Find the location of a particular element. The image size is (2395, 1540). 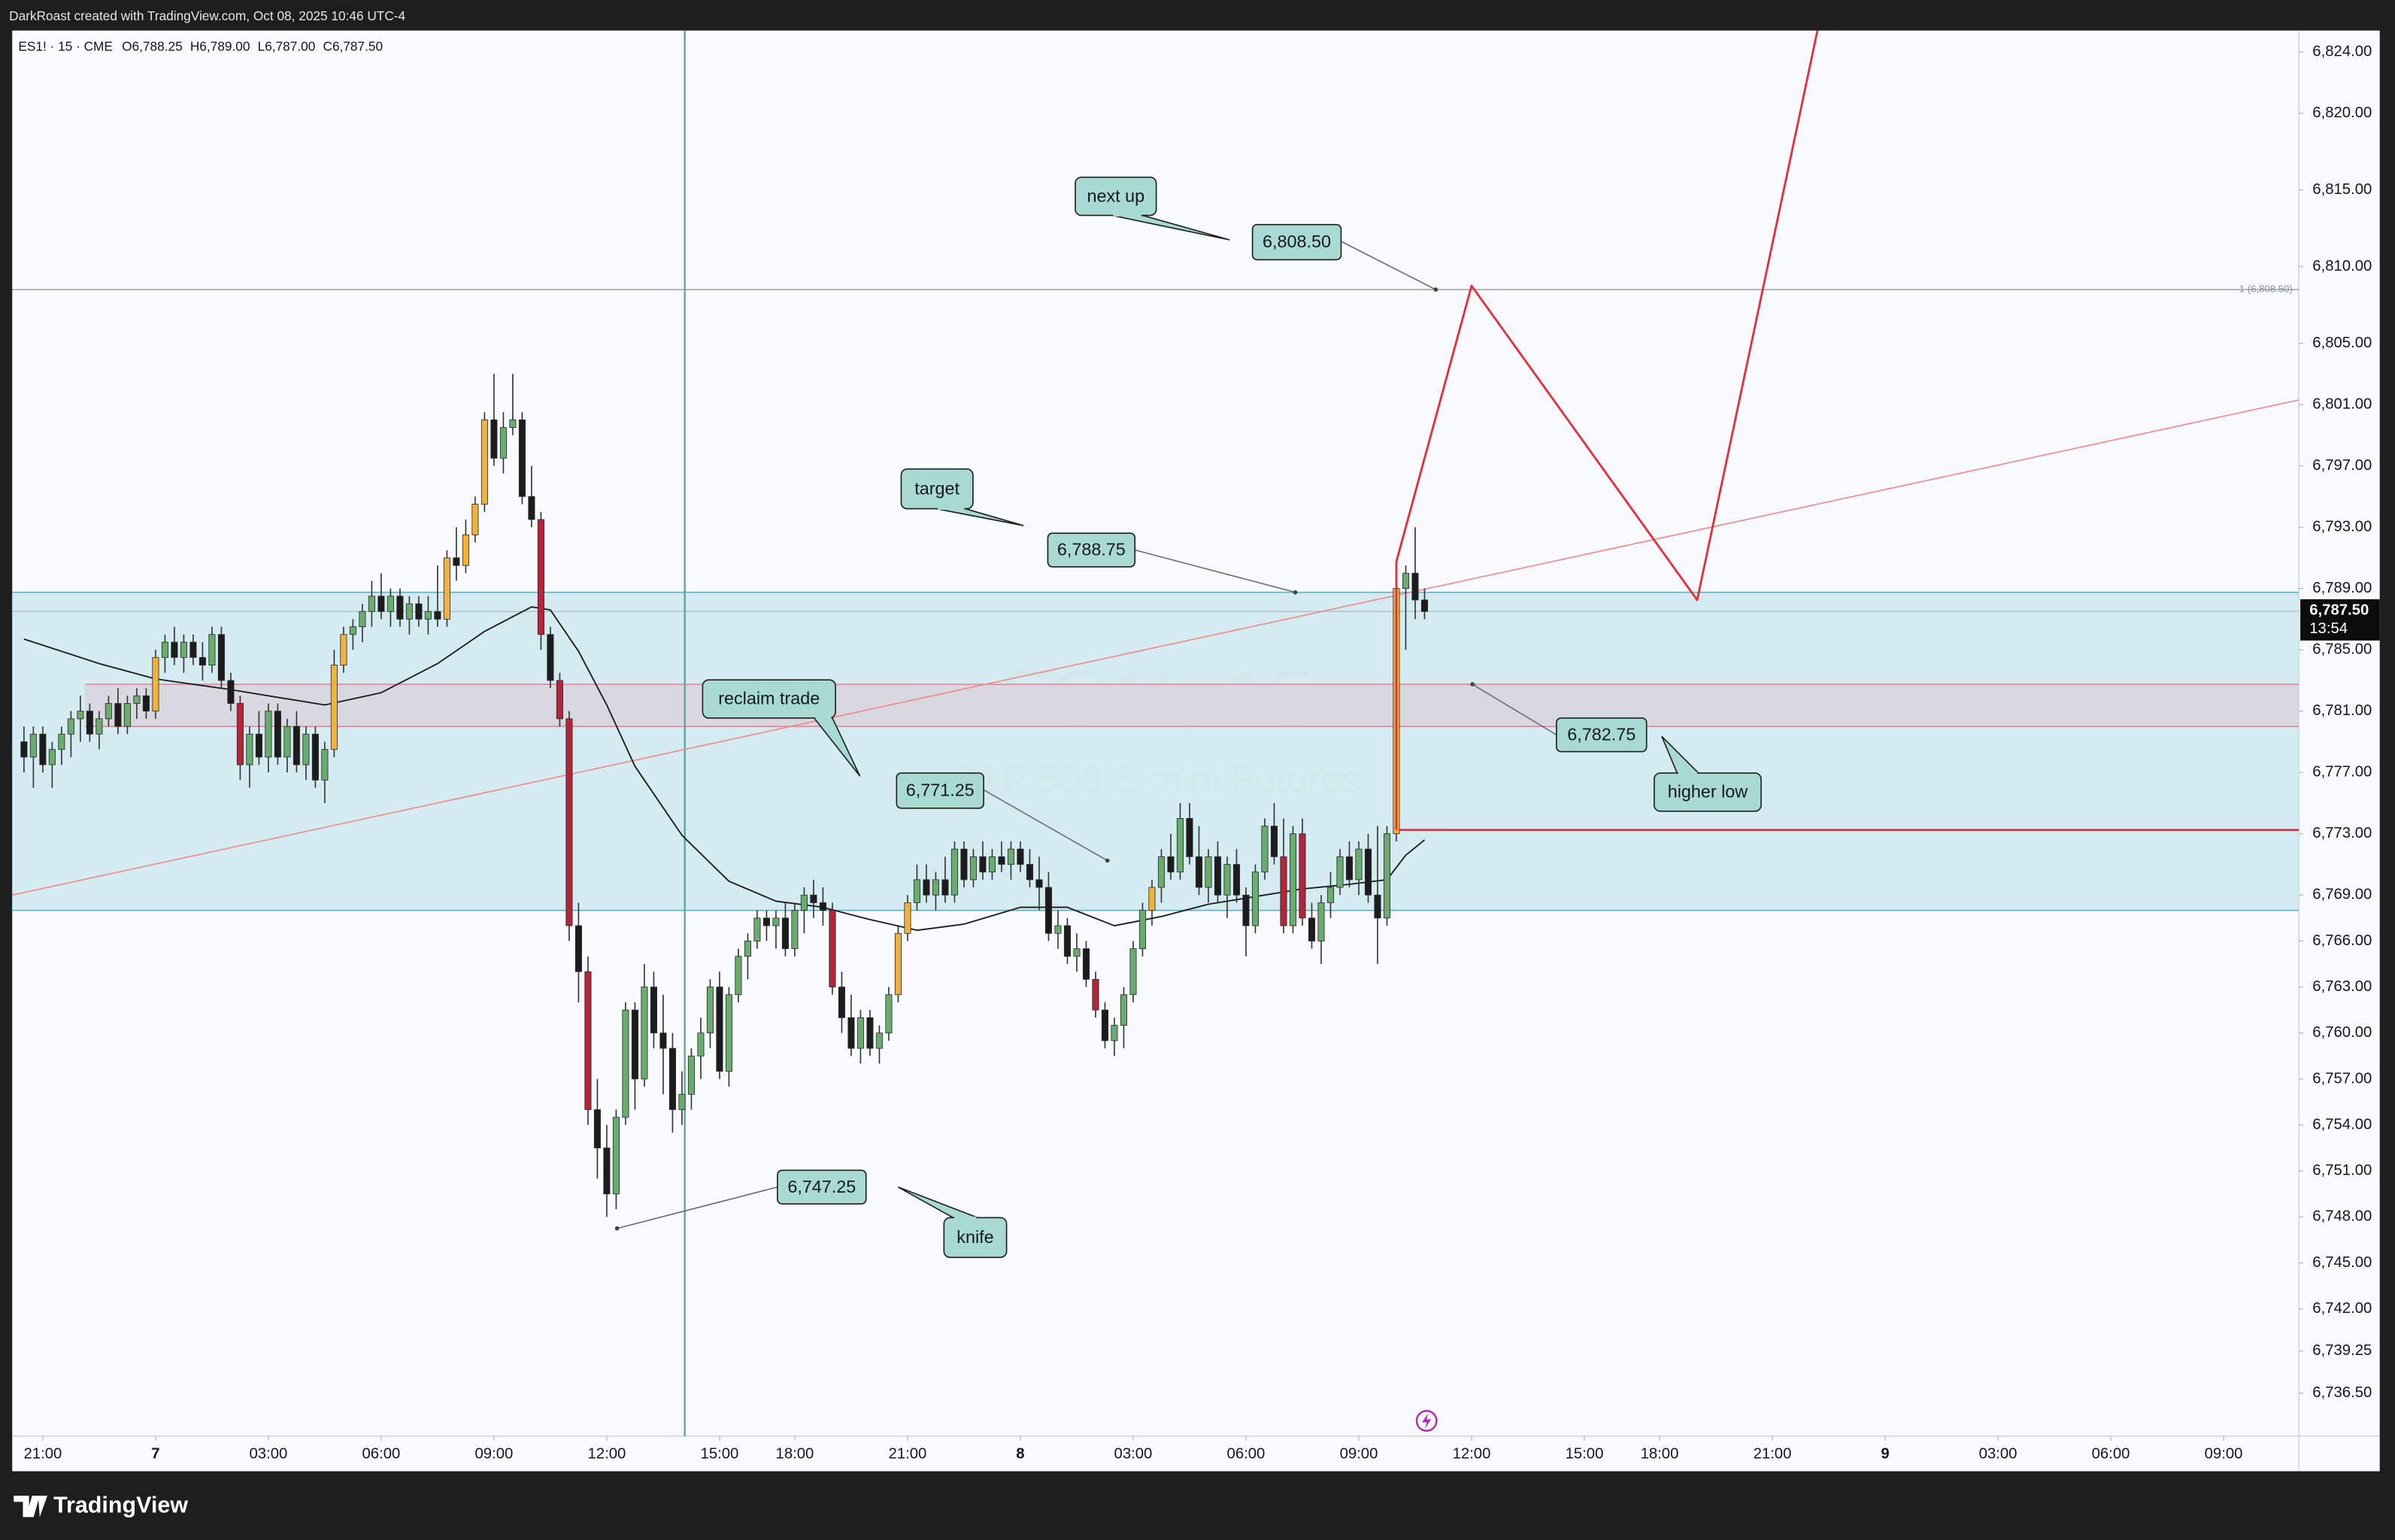

callout-text: knife is located at coordinates (975, 1237).